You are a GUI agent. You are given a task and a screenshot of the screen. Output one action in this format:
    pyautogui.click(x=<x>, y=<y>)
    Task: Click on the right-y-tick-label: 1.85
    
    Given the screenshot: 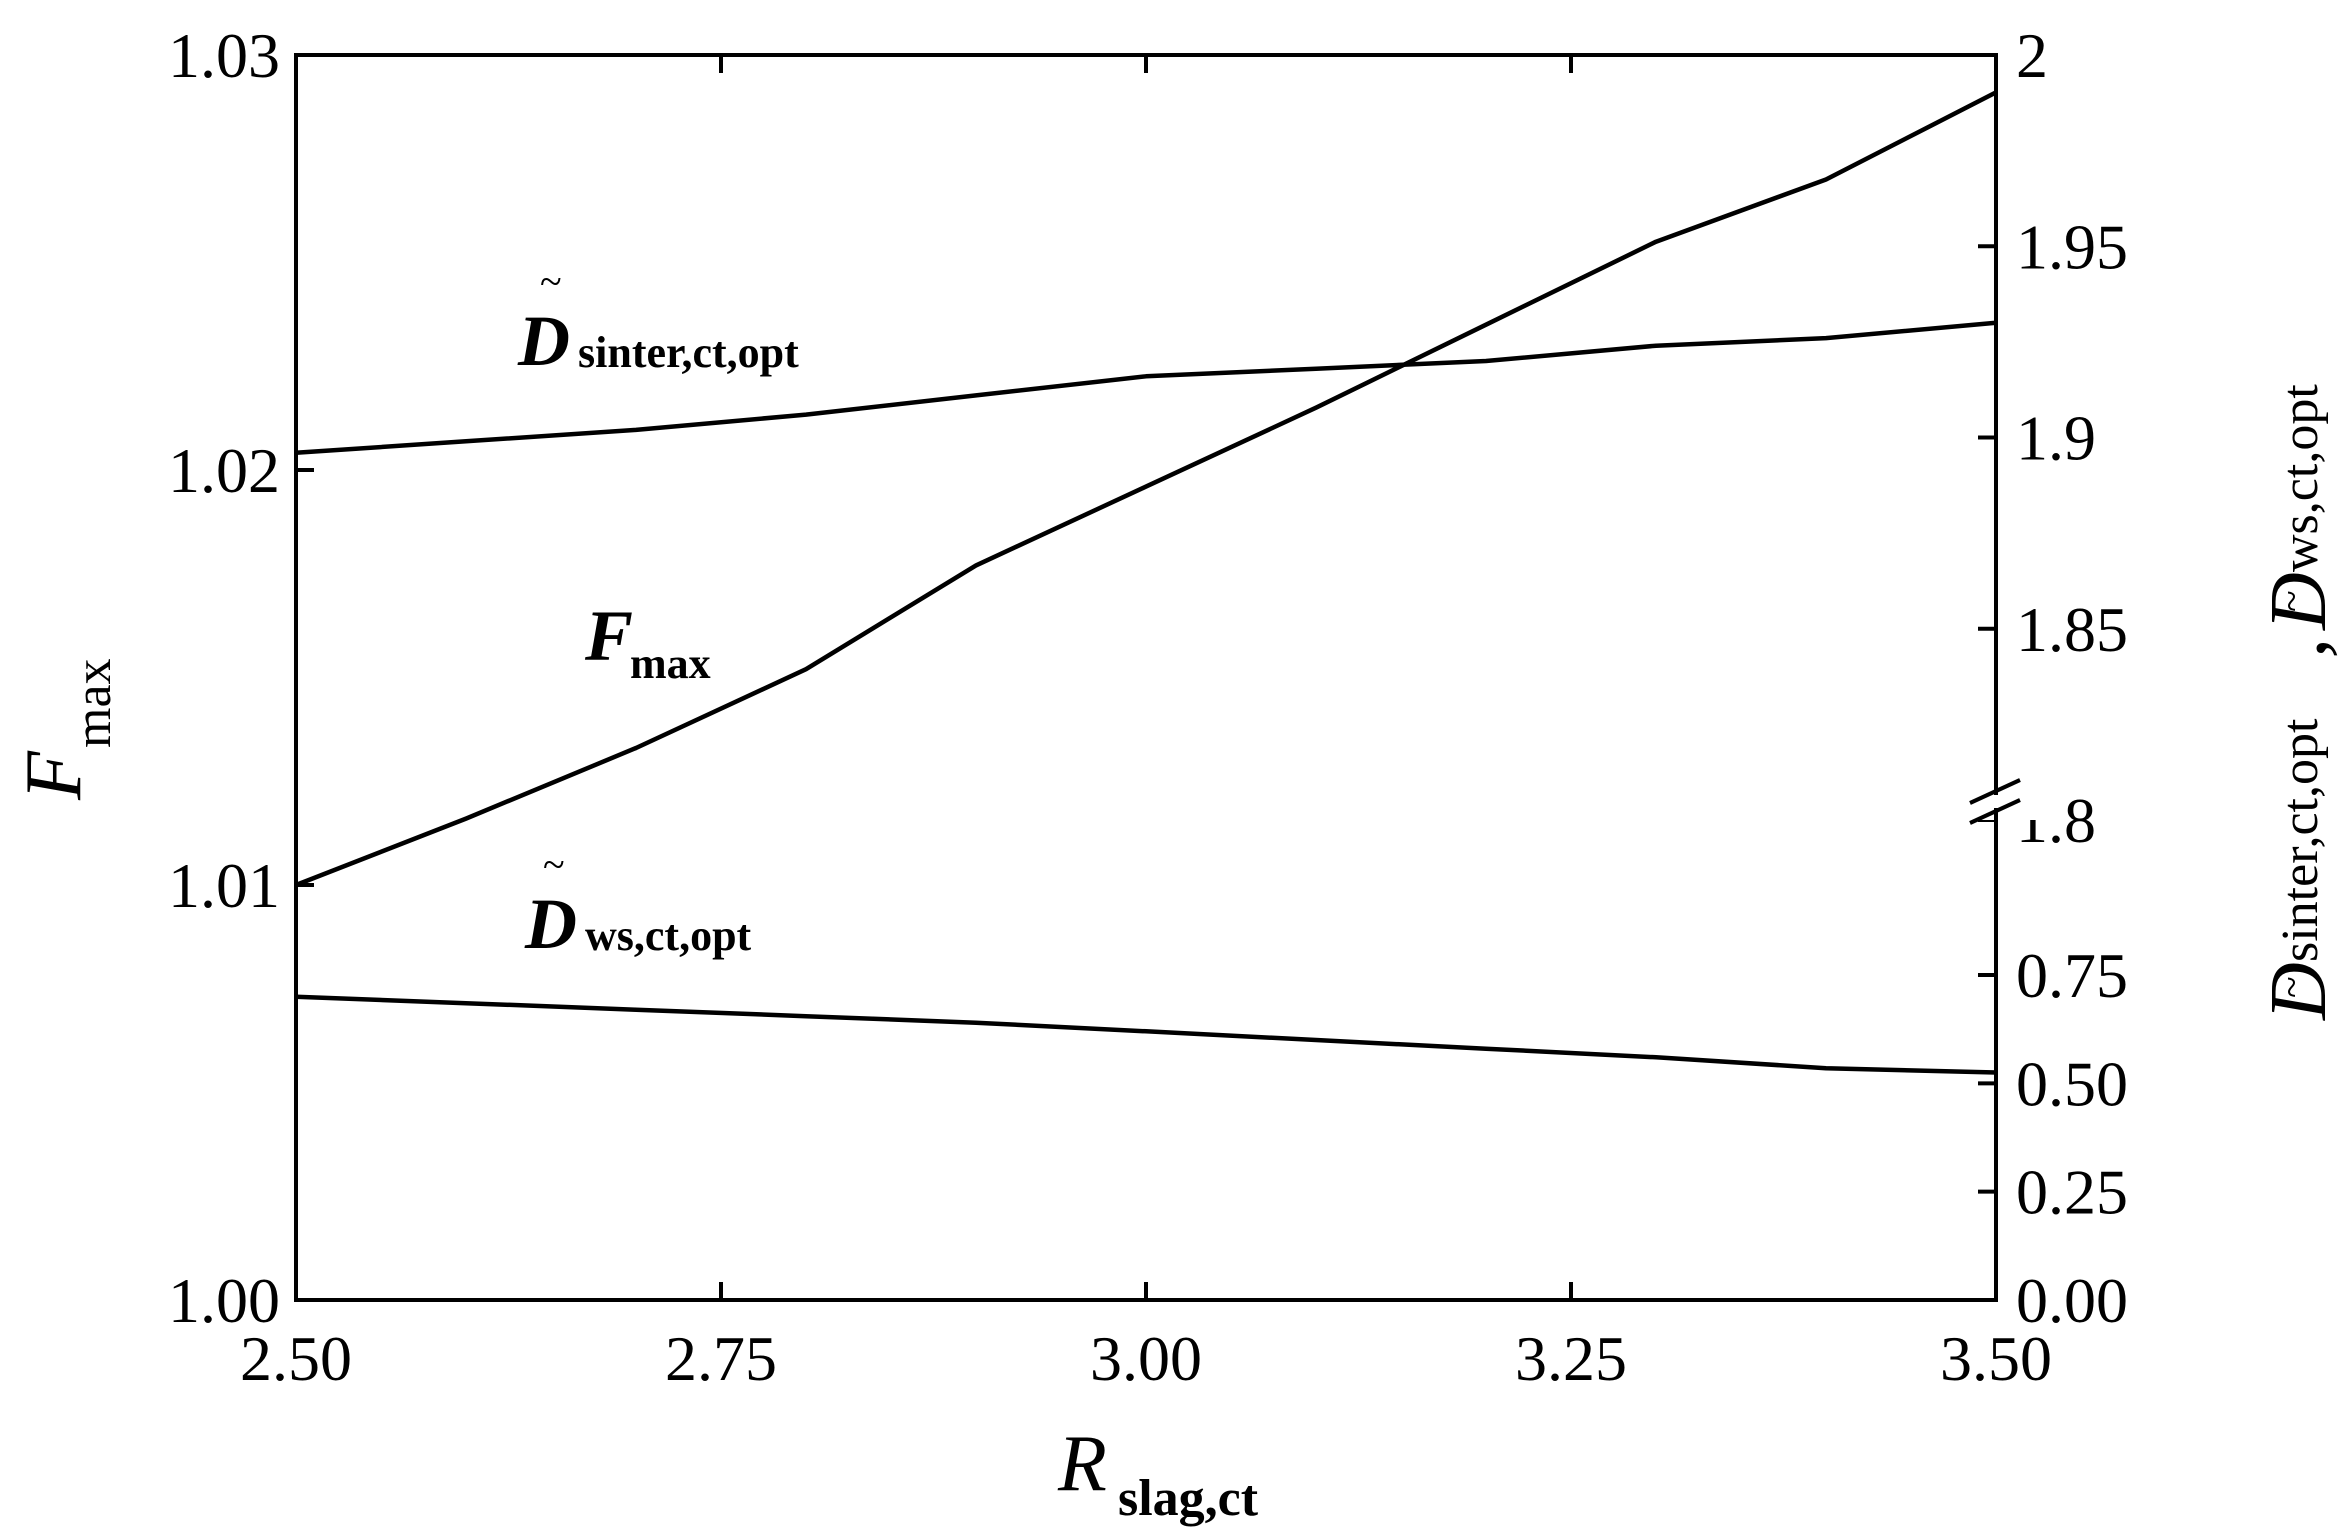 What is the action you would take?
    pyautogui.click(x=2072, y=629)
    